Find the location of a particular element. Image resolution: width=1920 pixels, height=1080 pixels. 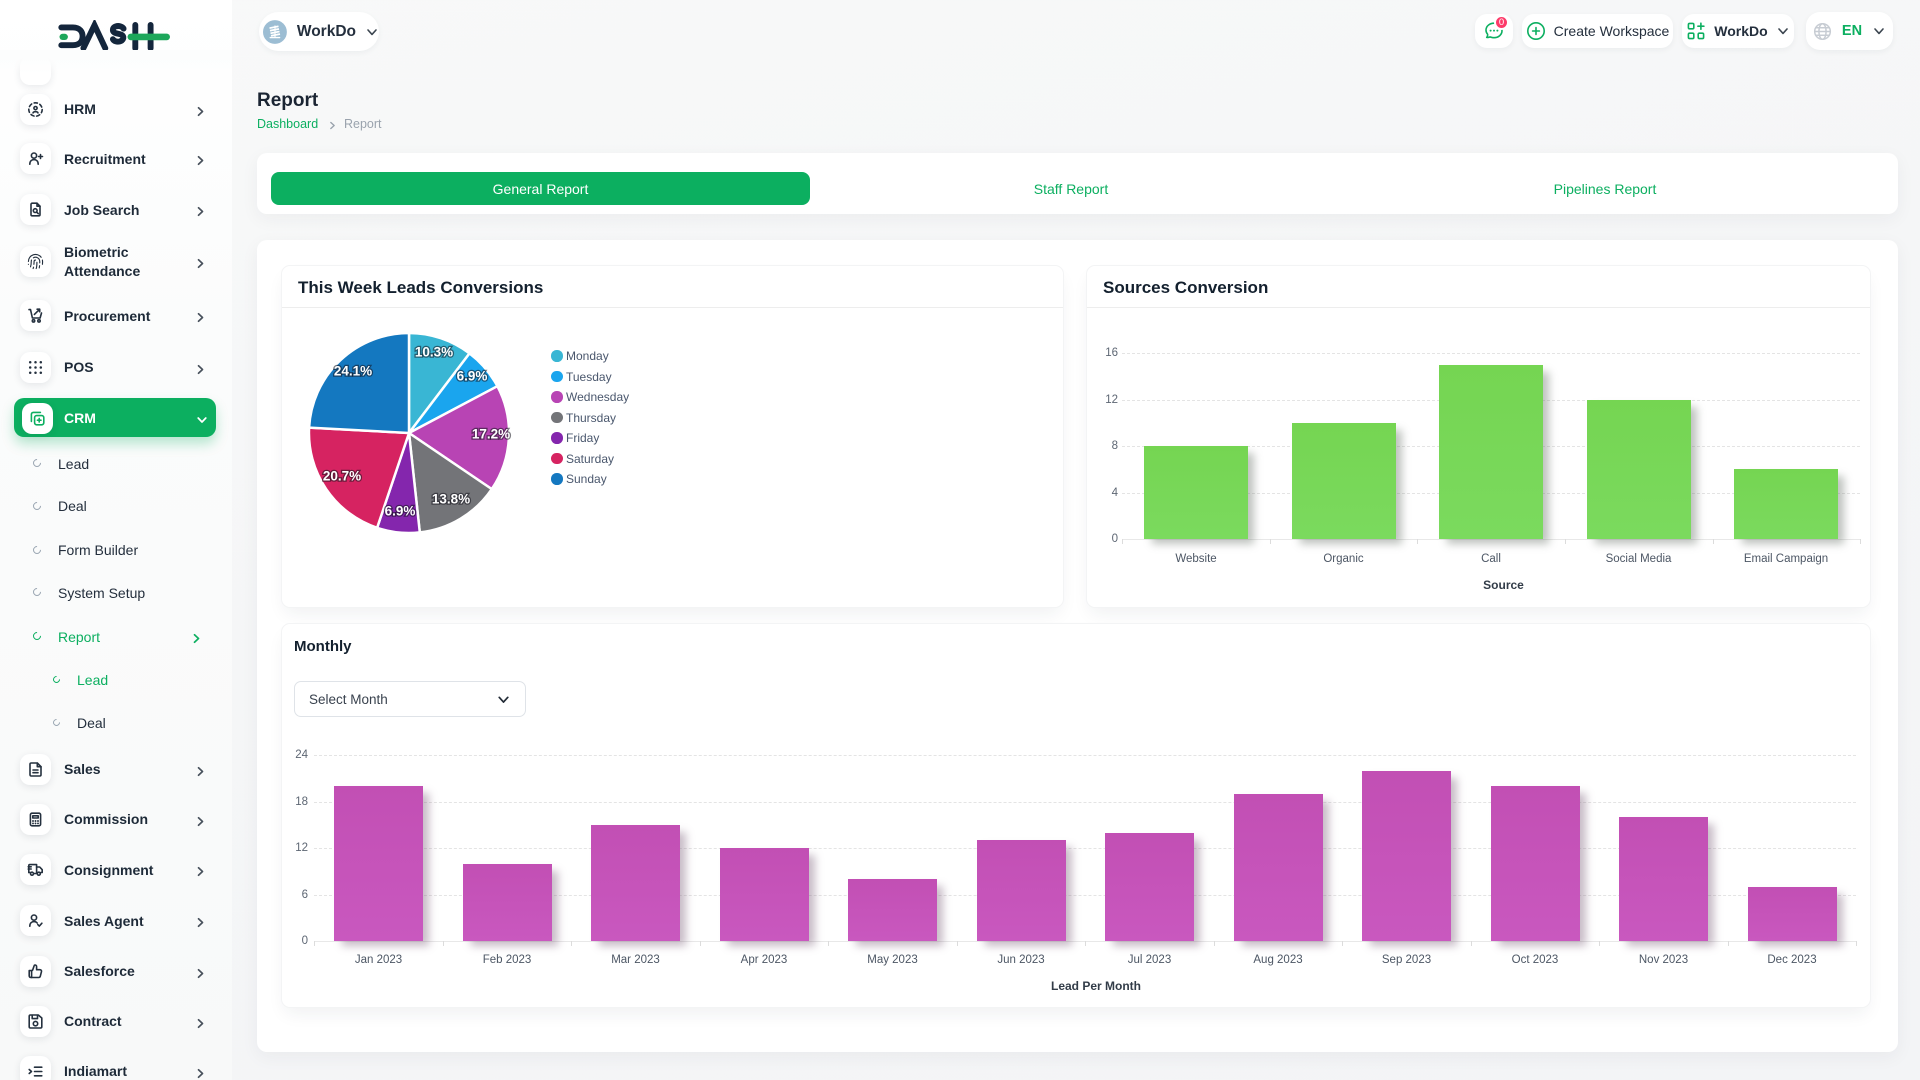

svg-text: 13.8% is located at coordinates (451, 499).